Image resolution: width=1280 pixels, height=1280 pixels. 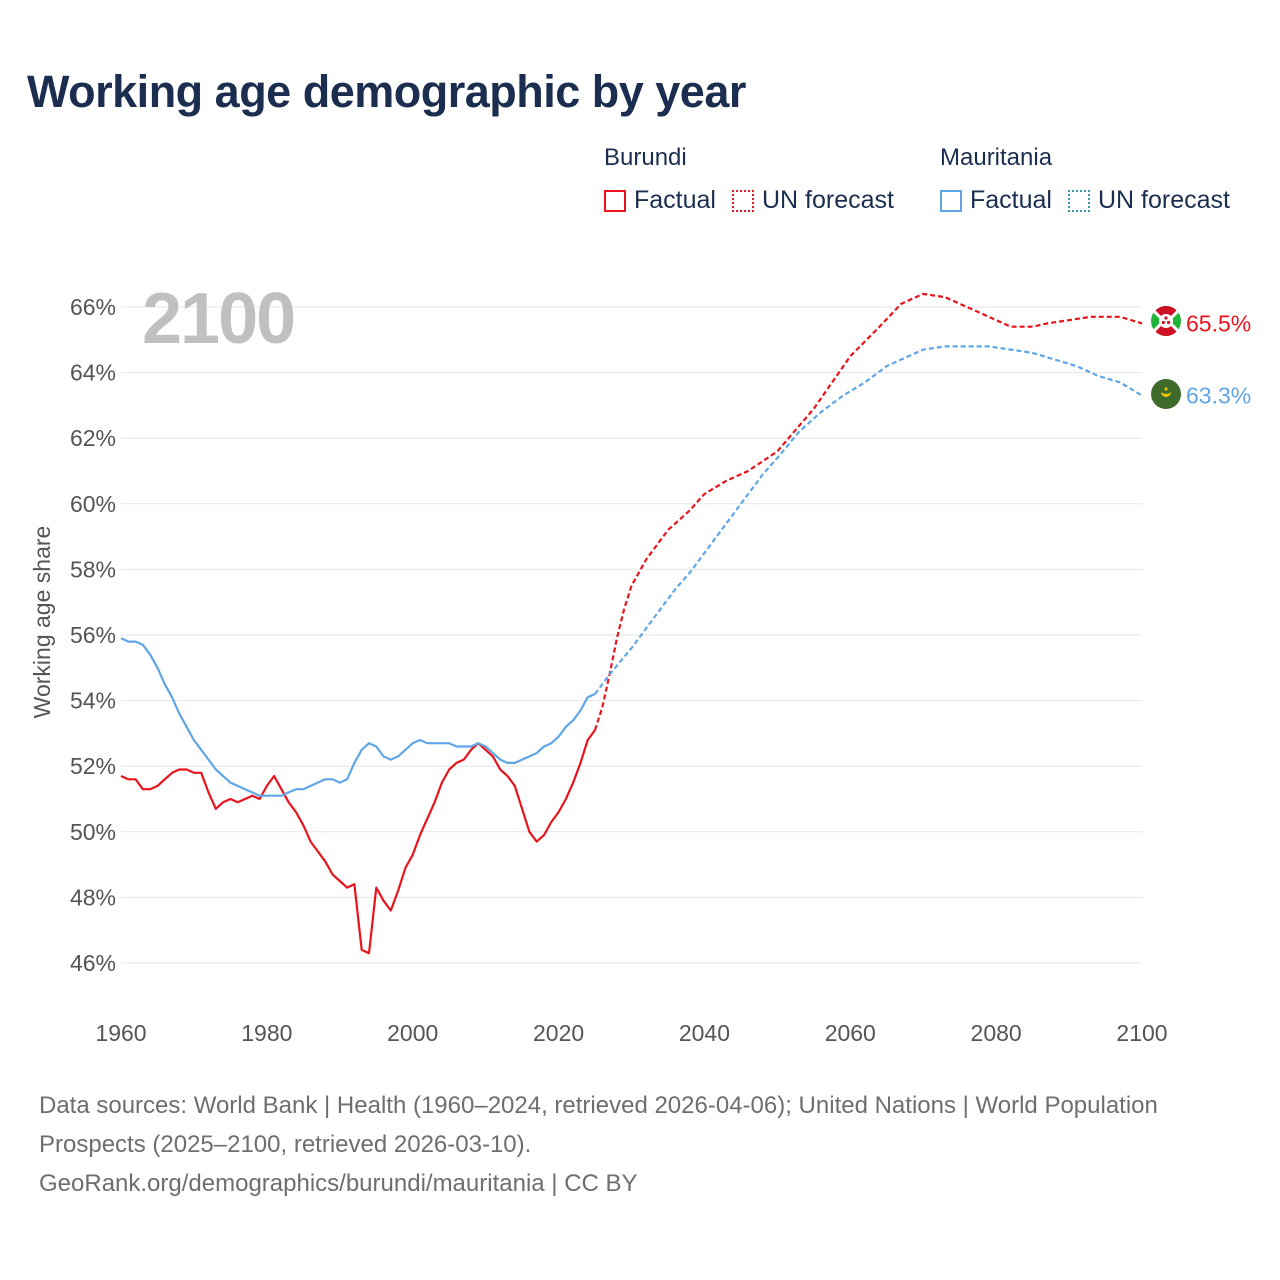 What do you see at coordinates (704, 1033) in the screenshot?
I see `x-tick-label: 2040` at bounding box center [704, 1033].